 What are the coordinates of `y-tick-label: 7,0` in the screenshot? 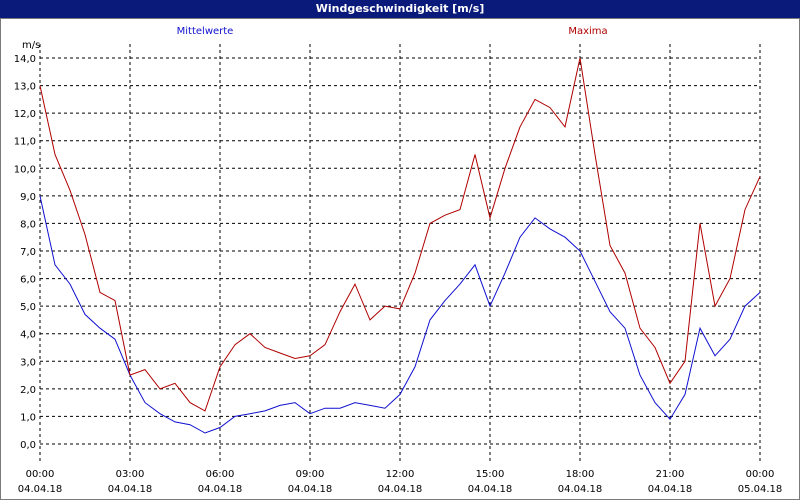 It's located at (28, 252).